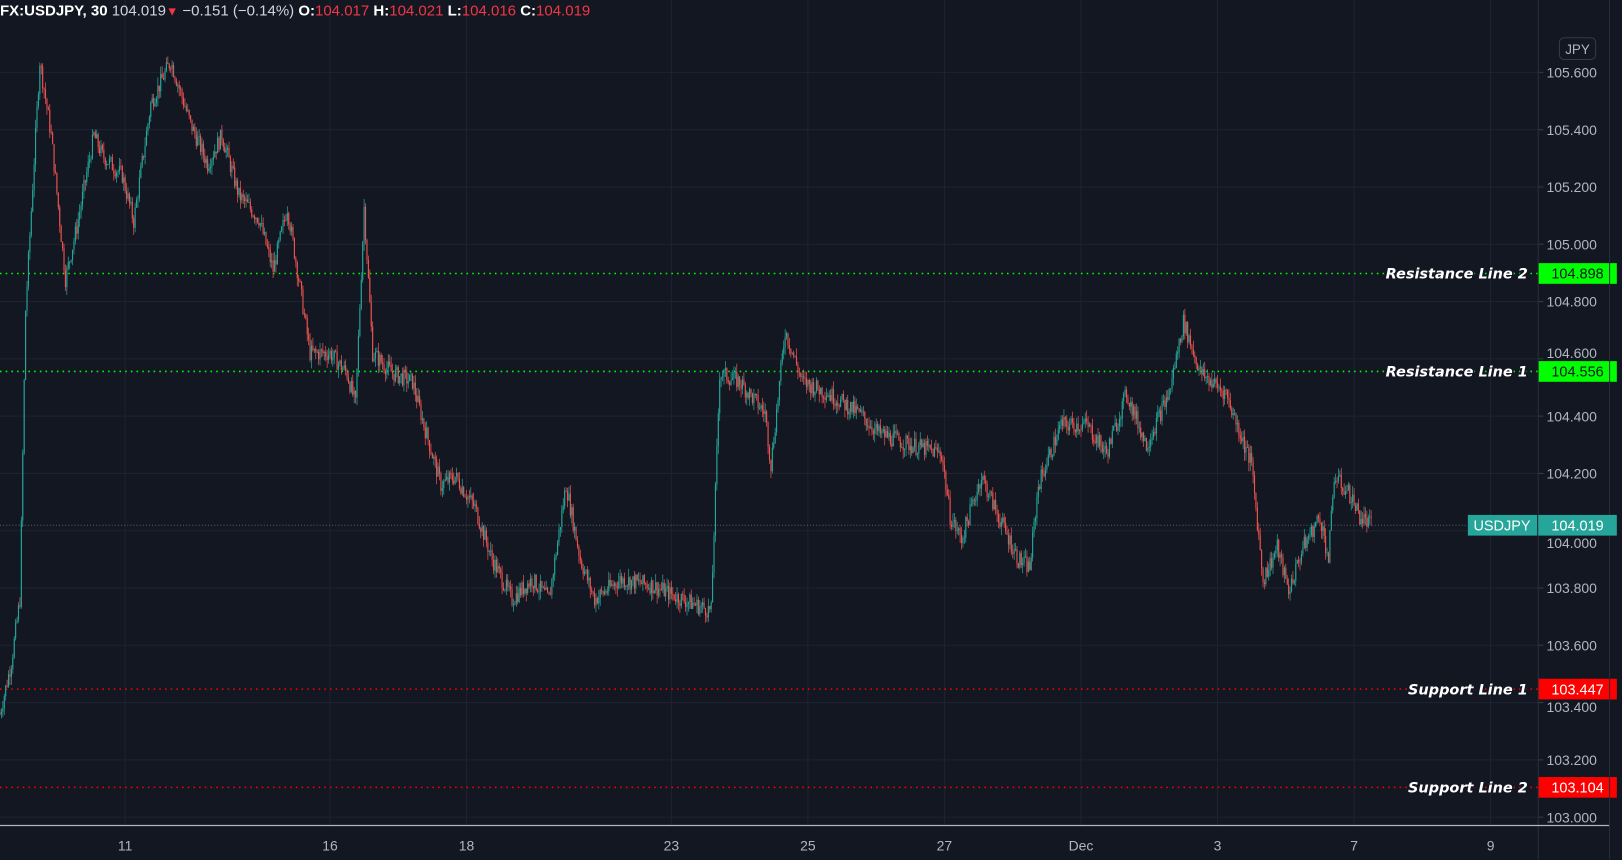 This screenshot has width=1622, height=860. I want to click on support-line: Support Line 1 103.447, so click(808, 689).